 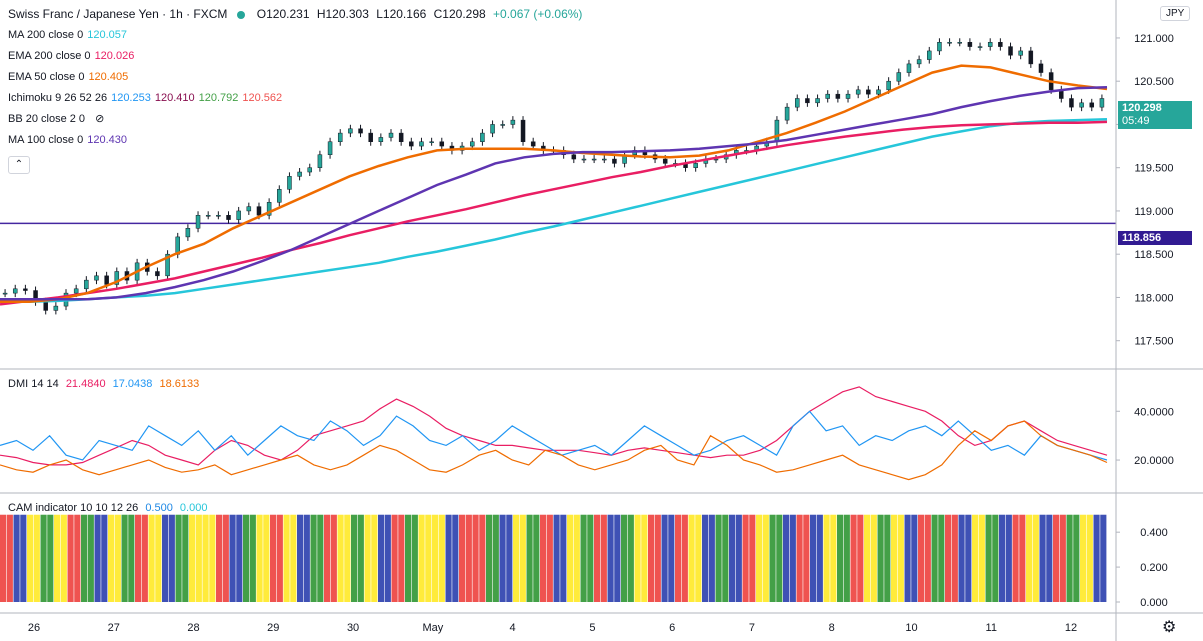 What do you see at coordinates (33, 384) in the screenshot?
I see `dmi-legend-label: DMI 14 14` at bounding box center [33, 384].